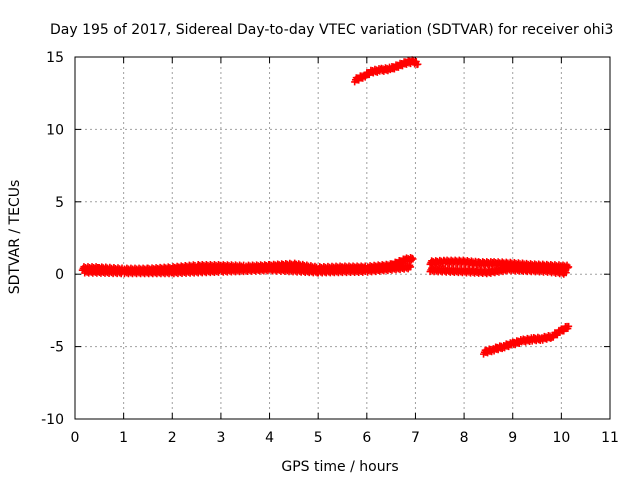 The width and height of the screenshot is (640, 480). Describe the element at coordinates (75, 438) in the screenshot. I see `x-tick-label: 0` at that location.